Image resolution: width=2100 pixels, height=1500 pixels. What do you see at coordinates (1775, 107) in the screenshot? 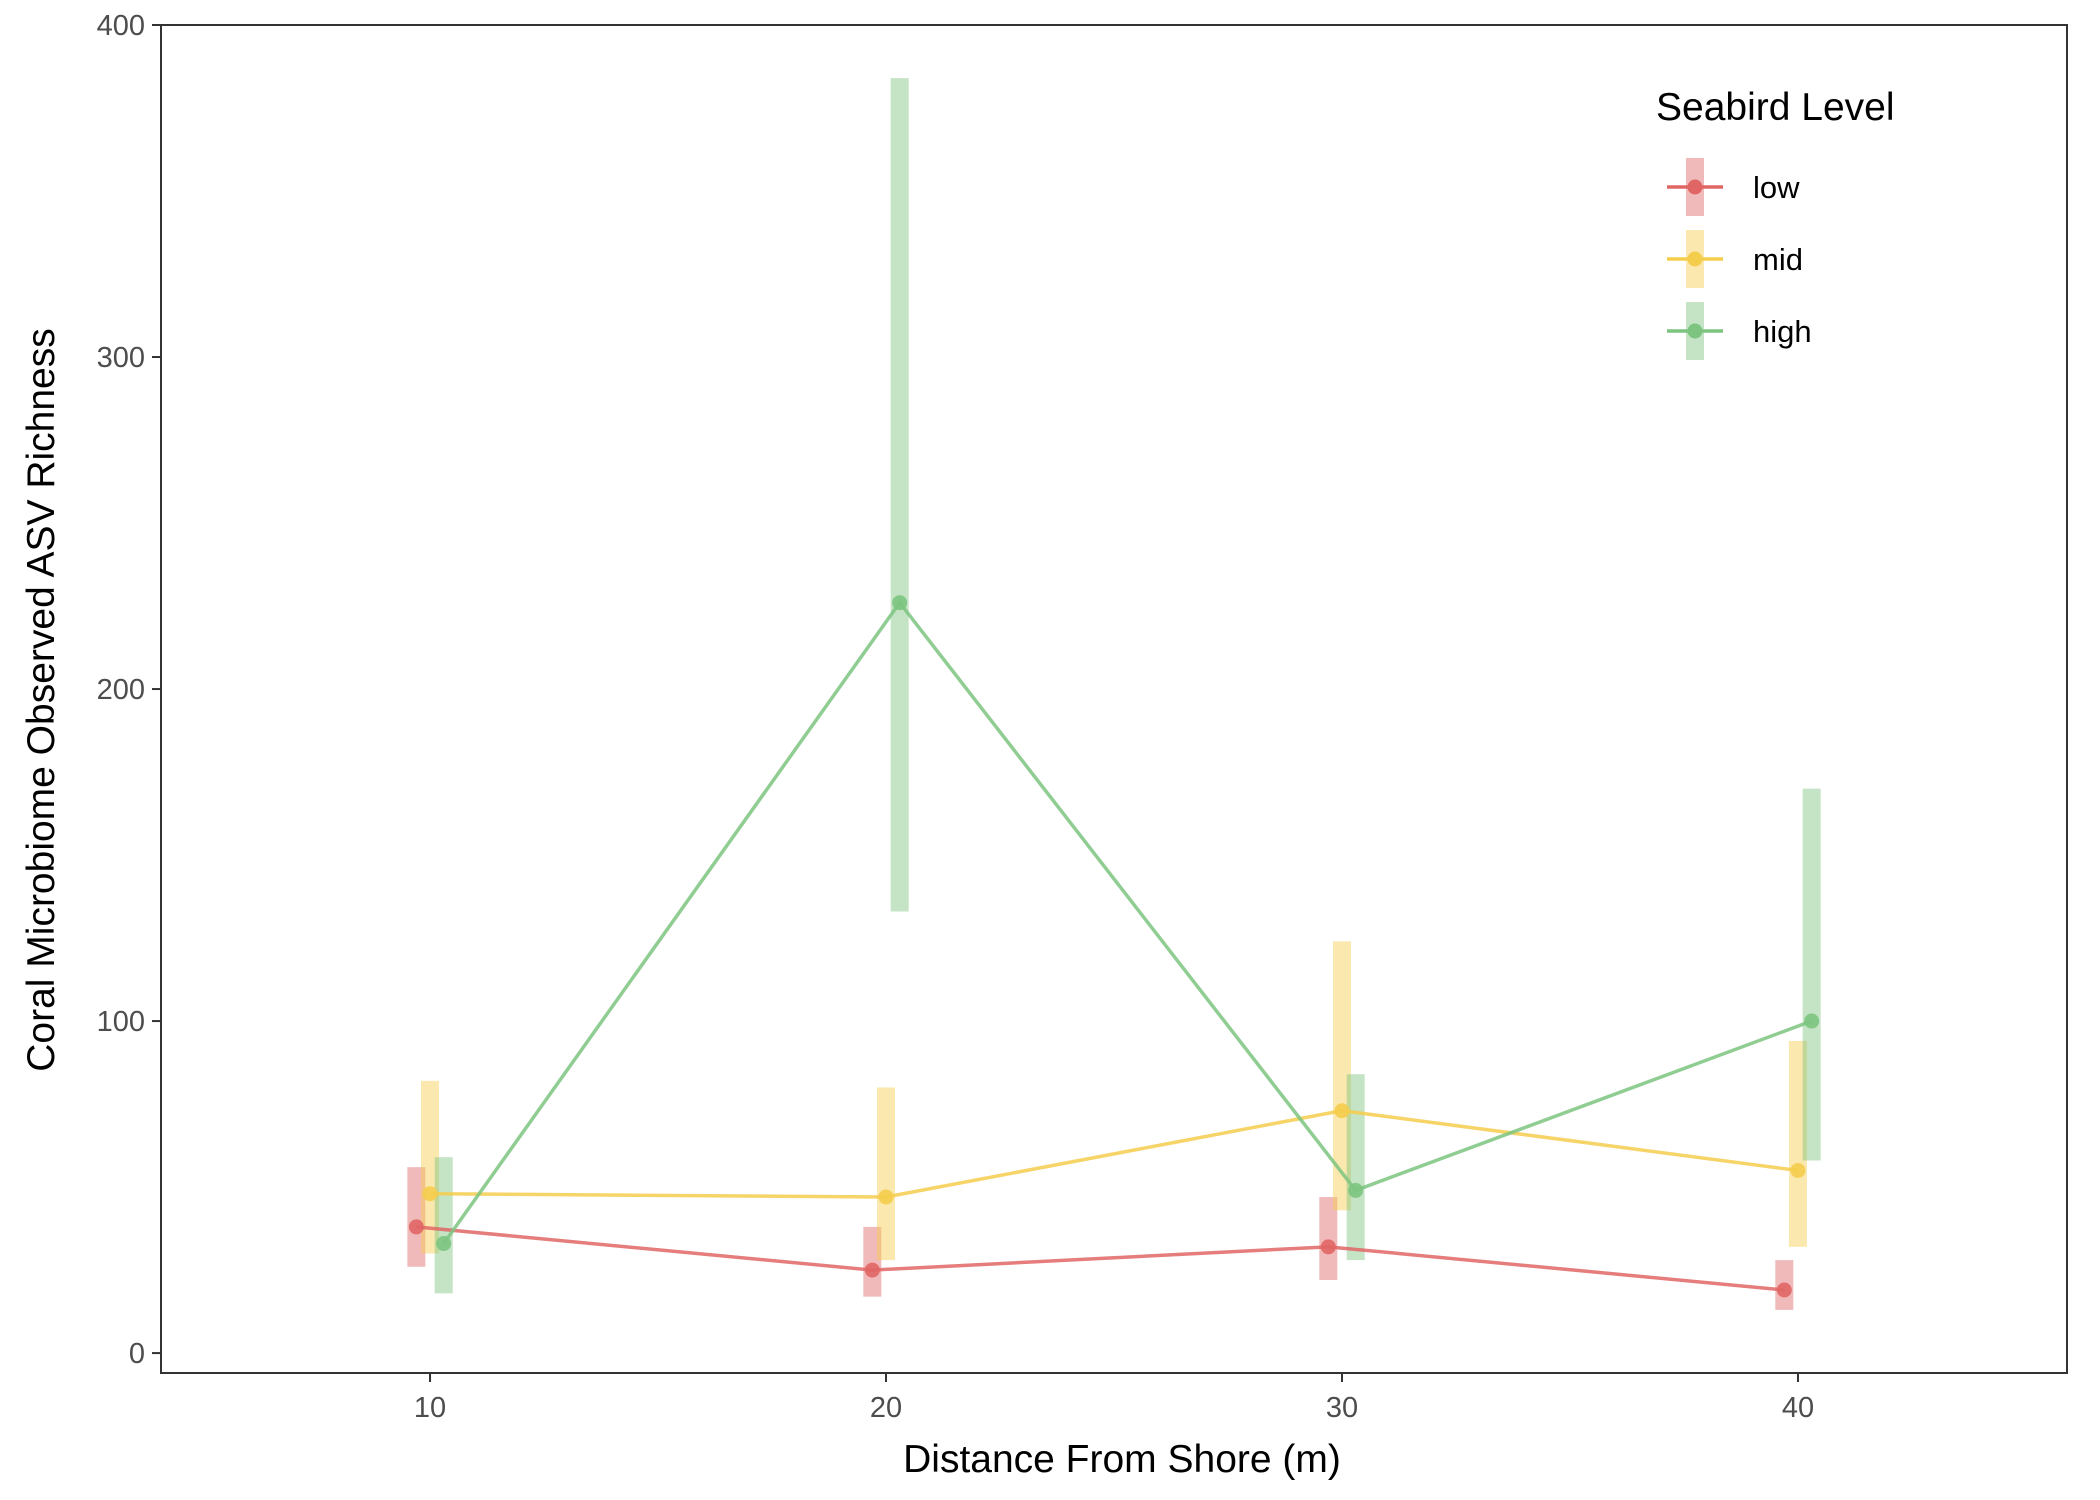
I see `legend-title: Seabird Level` at bounding box center [1775, 107].